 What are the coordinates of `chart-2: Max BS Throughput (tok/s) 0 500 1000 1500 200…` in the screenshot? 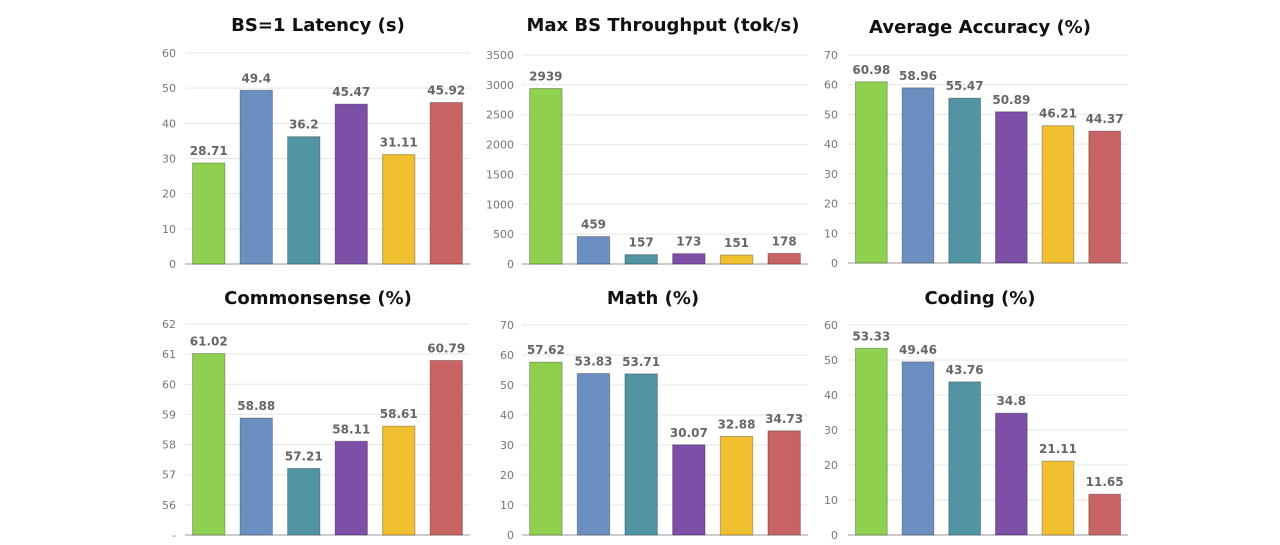 It's located at (647, 143).